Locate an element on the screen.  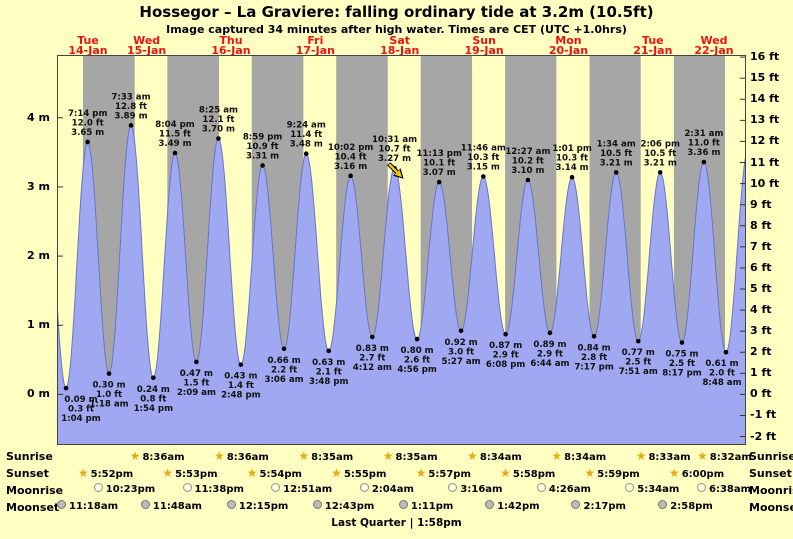
sunset-entry: ★ 5:52pm is located at coordinates (105, 473).